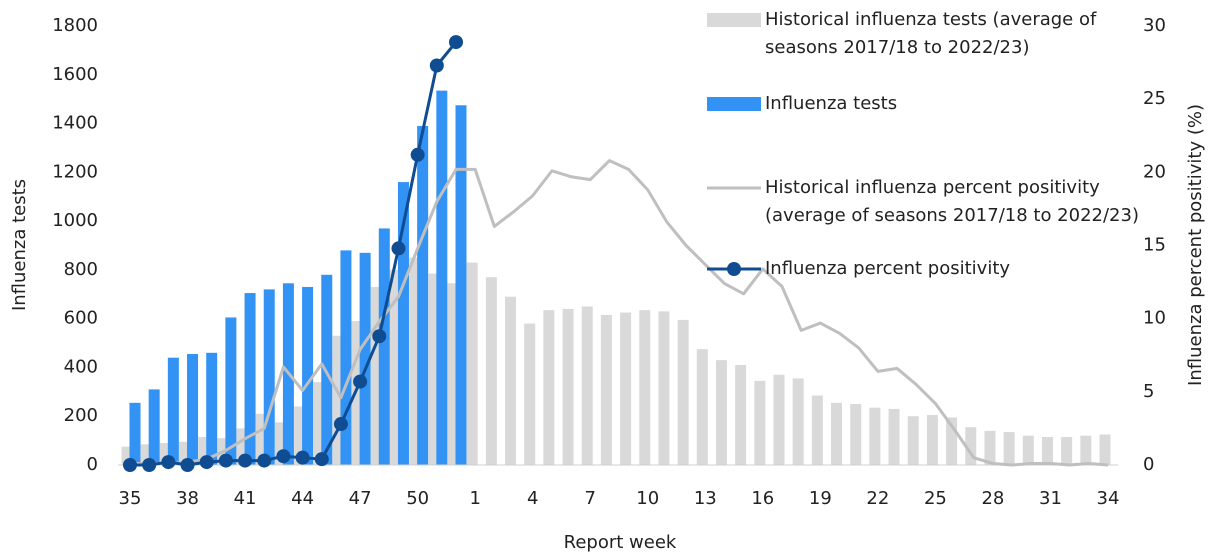 This screenshot has width=1218, height=556. Describe the element at coordinates (187, 498) in the screenshot. I see `x-tick-label: 38` at that location.